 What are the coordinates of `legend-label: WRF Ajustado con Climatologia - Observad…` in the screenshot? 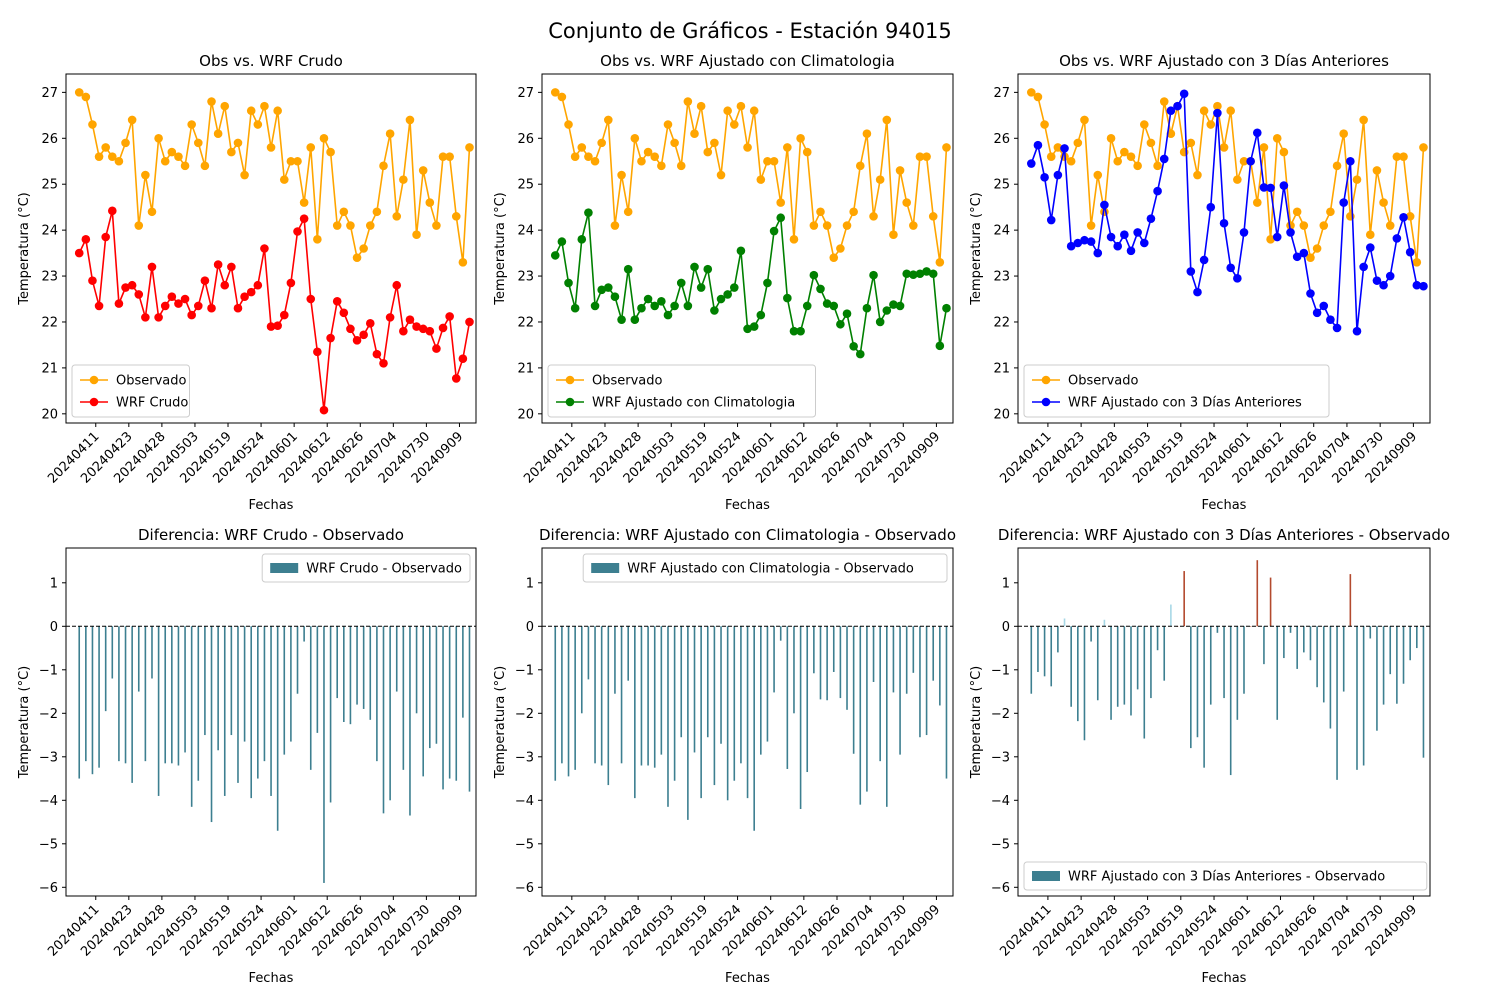 It's located at (770, 569).